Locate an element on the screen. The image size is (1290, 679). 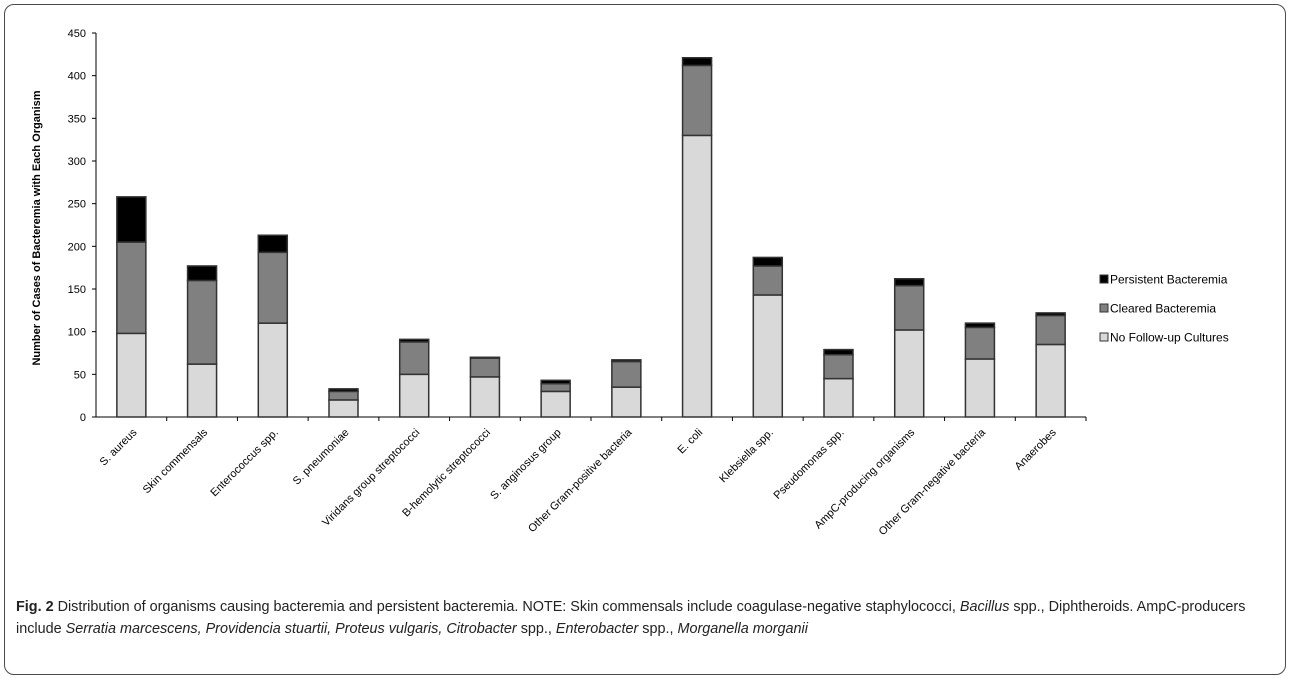
caption-italic-text: Morganella morganii is located at coordinates (742, 629).